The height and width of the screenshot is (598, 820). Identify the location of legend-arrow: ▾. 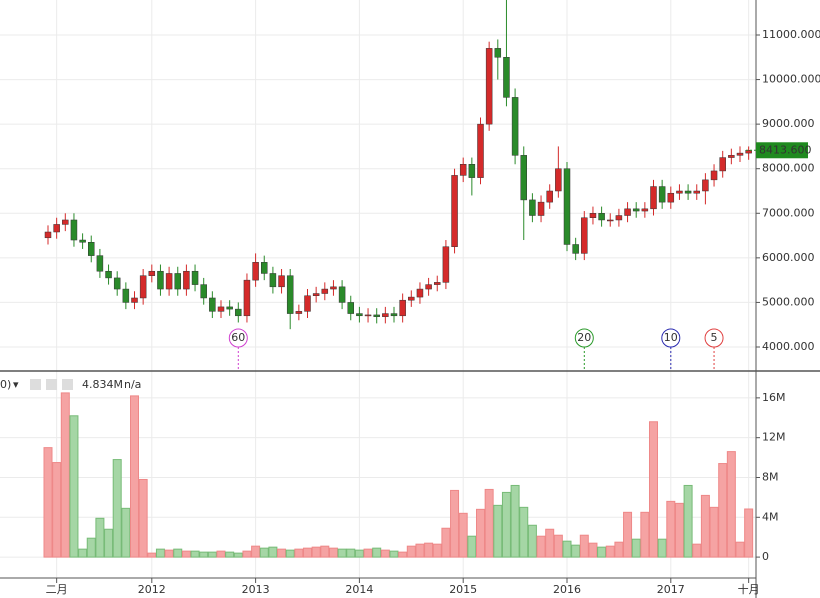
(16, 384).